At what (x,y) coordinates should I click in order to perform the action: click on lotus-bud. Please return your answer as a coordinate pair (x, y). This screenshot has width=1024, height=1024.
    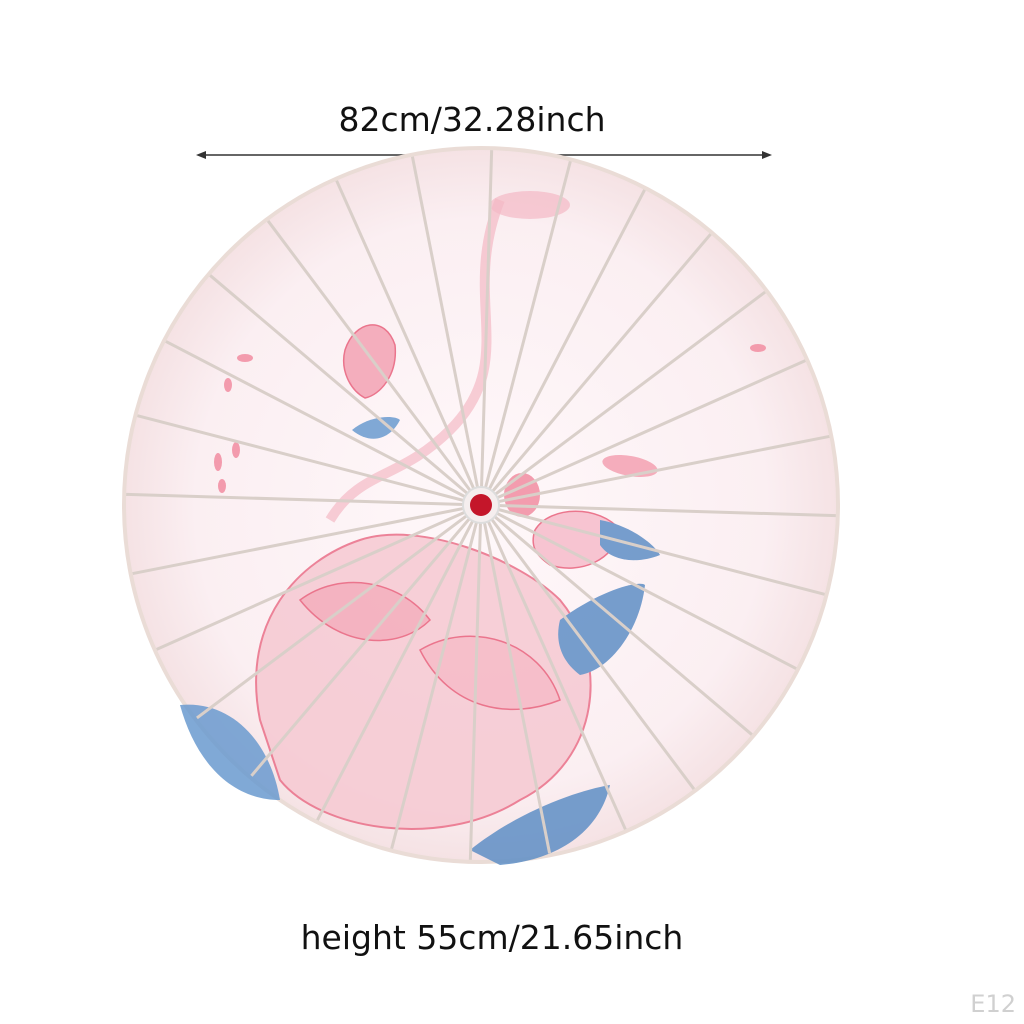
    Looking at the image, I should click on (370, 361).